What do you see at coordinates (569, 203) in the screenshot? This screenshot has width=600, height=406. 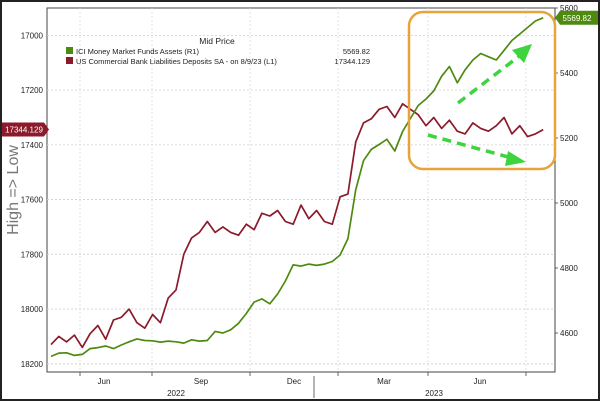 I see `right-tick-label: 5000` at bounding box center [569, 203].